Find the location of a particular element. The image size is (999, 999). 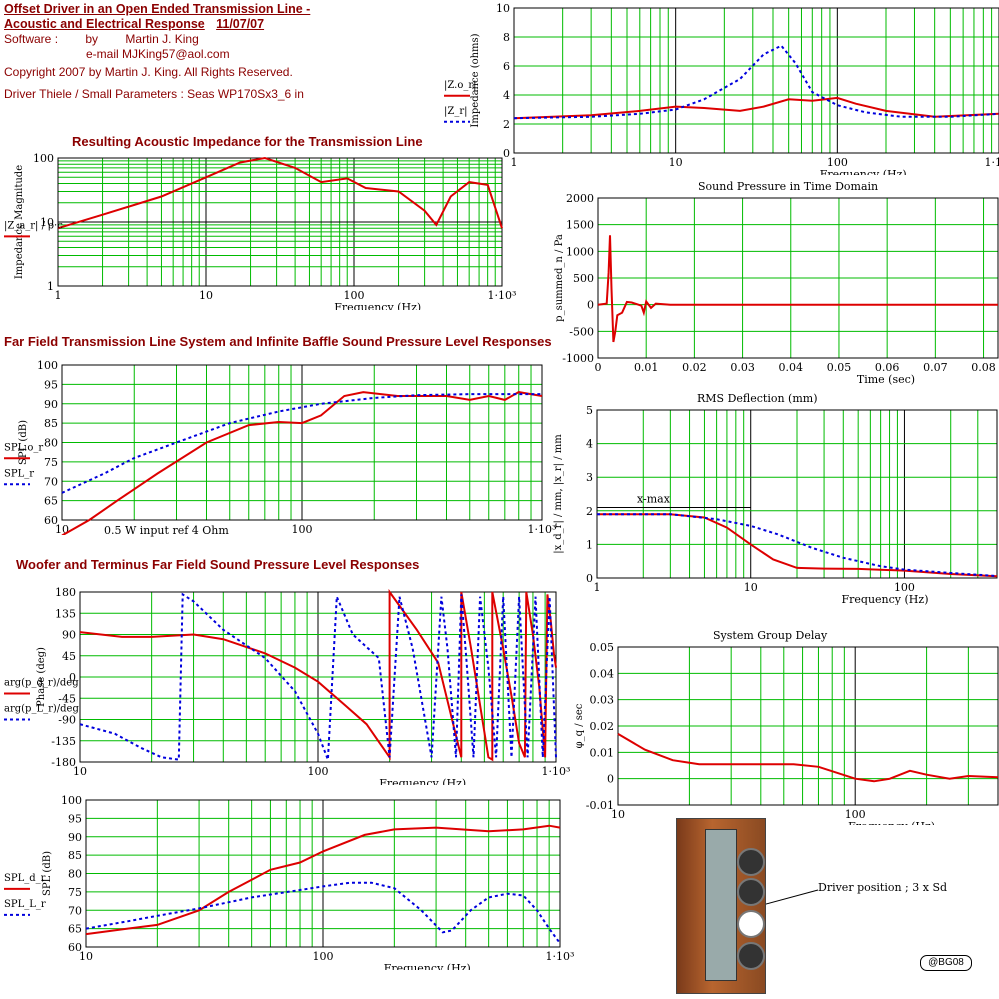

y-tick-label: 3 is located at coordinates (589, 477).